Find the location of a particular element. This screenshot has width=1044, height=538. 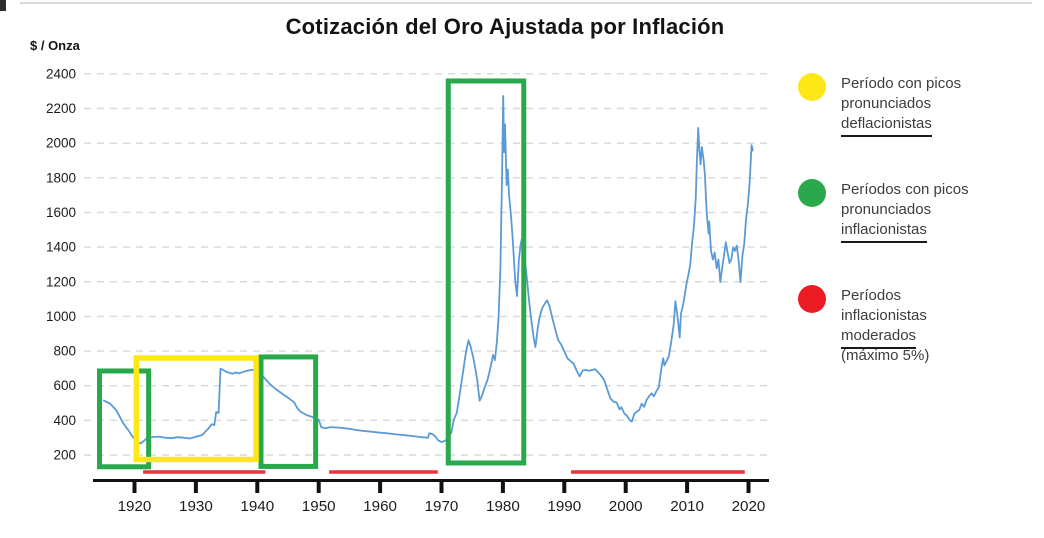

x-tick-label: 1920 is located at coordinates (135, 506).